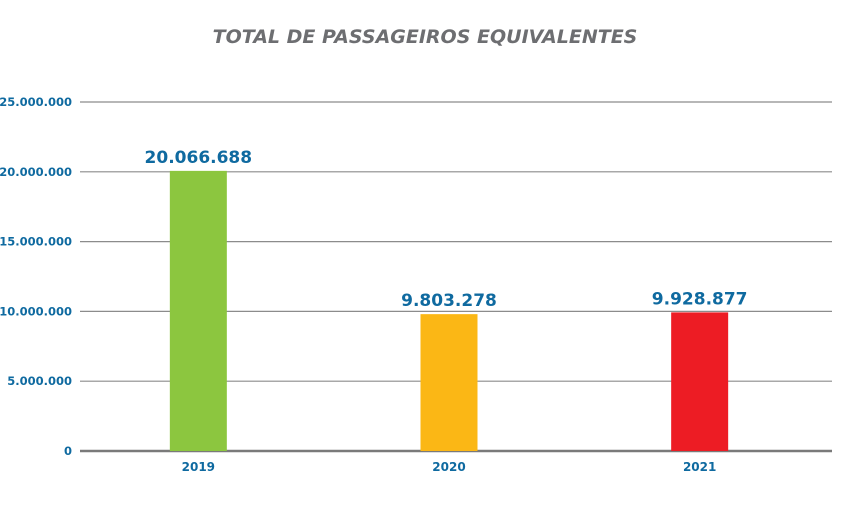  What do you see at coordinates (68, 451) in the screenshot?
I see `y-tick-label: 0` at bounding box center [68, 451].